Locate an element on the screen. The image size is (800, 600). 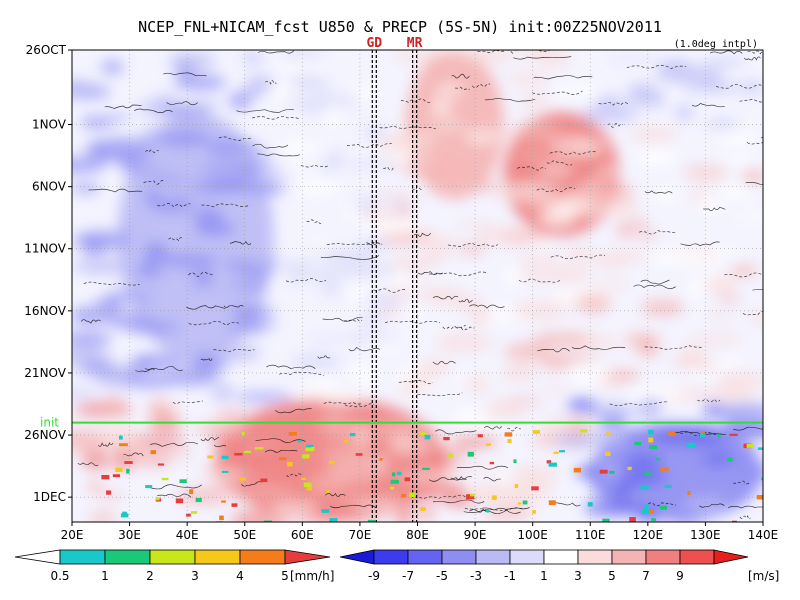
colorbar-tick-label: -3 is located at coordinates (476, 576).